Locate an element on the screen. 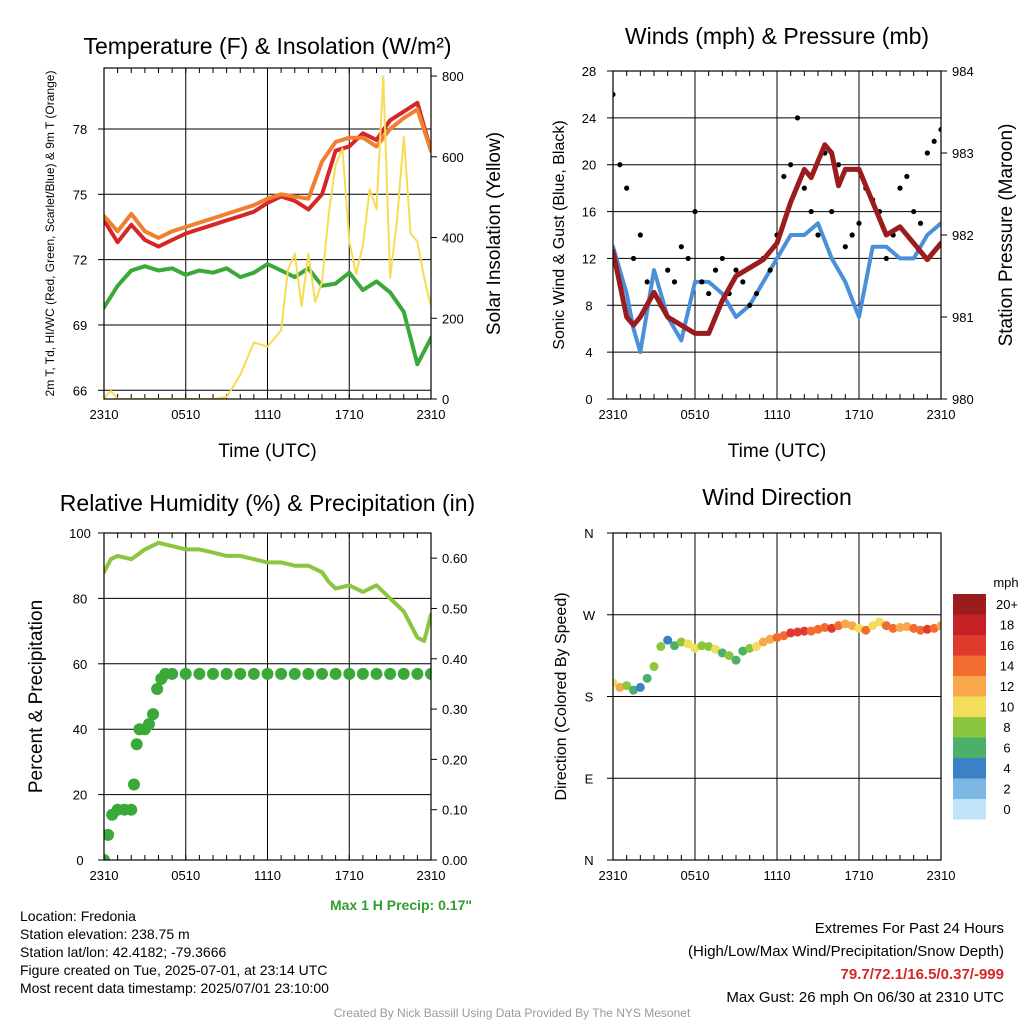  y2-axis-label: Station Pressure (Maroon) is located at coordinates (1006, 235).